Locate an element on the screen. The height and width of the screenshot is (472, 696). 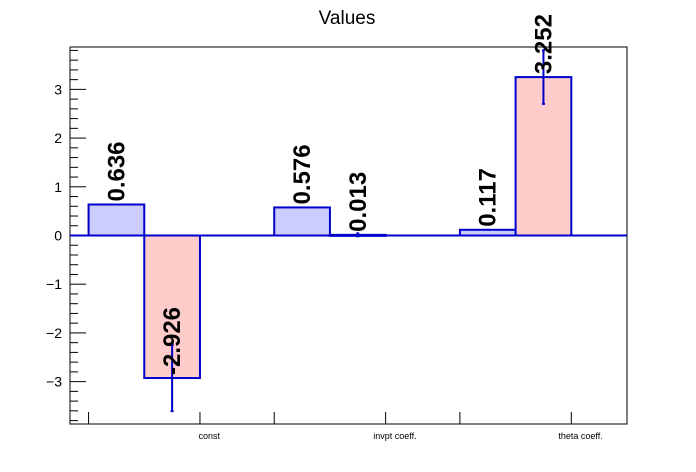
y-axis: −3 −2 −1 0 1 2 3 is located at coordinates (66, 235).